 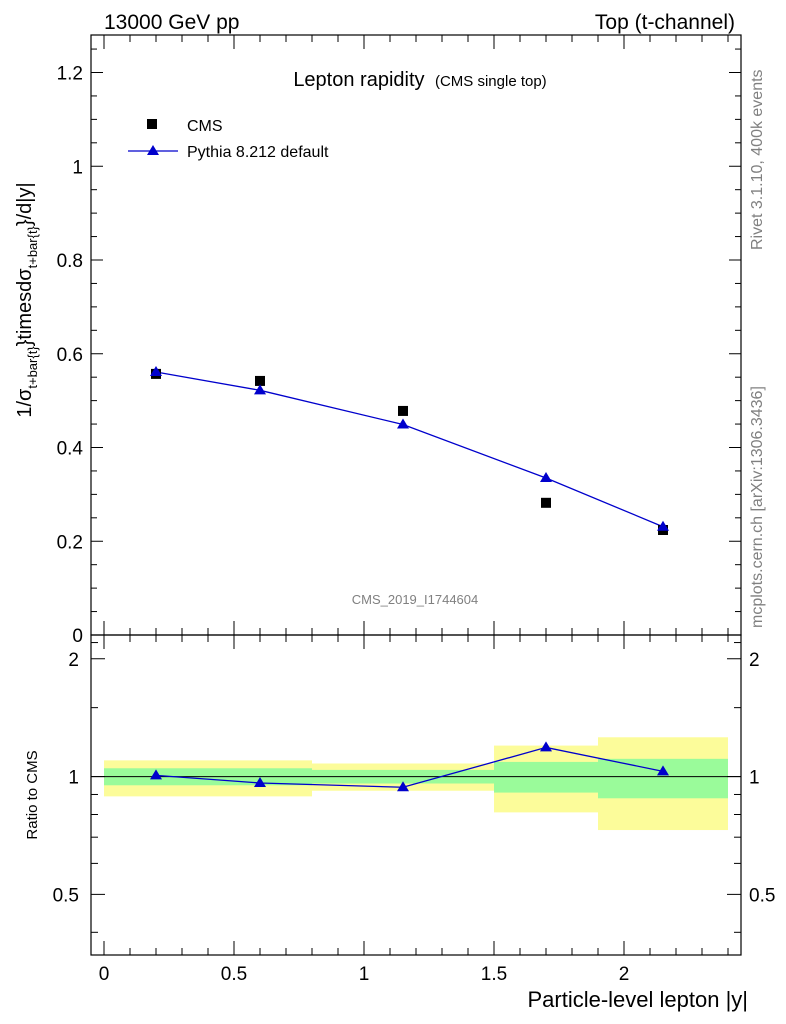 What do you see at coordinates (364, 974) in the screenshot?
I see `ratio-x-tick-label: 1` at bounding box center [364, 974].